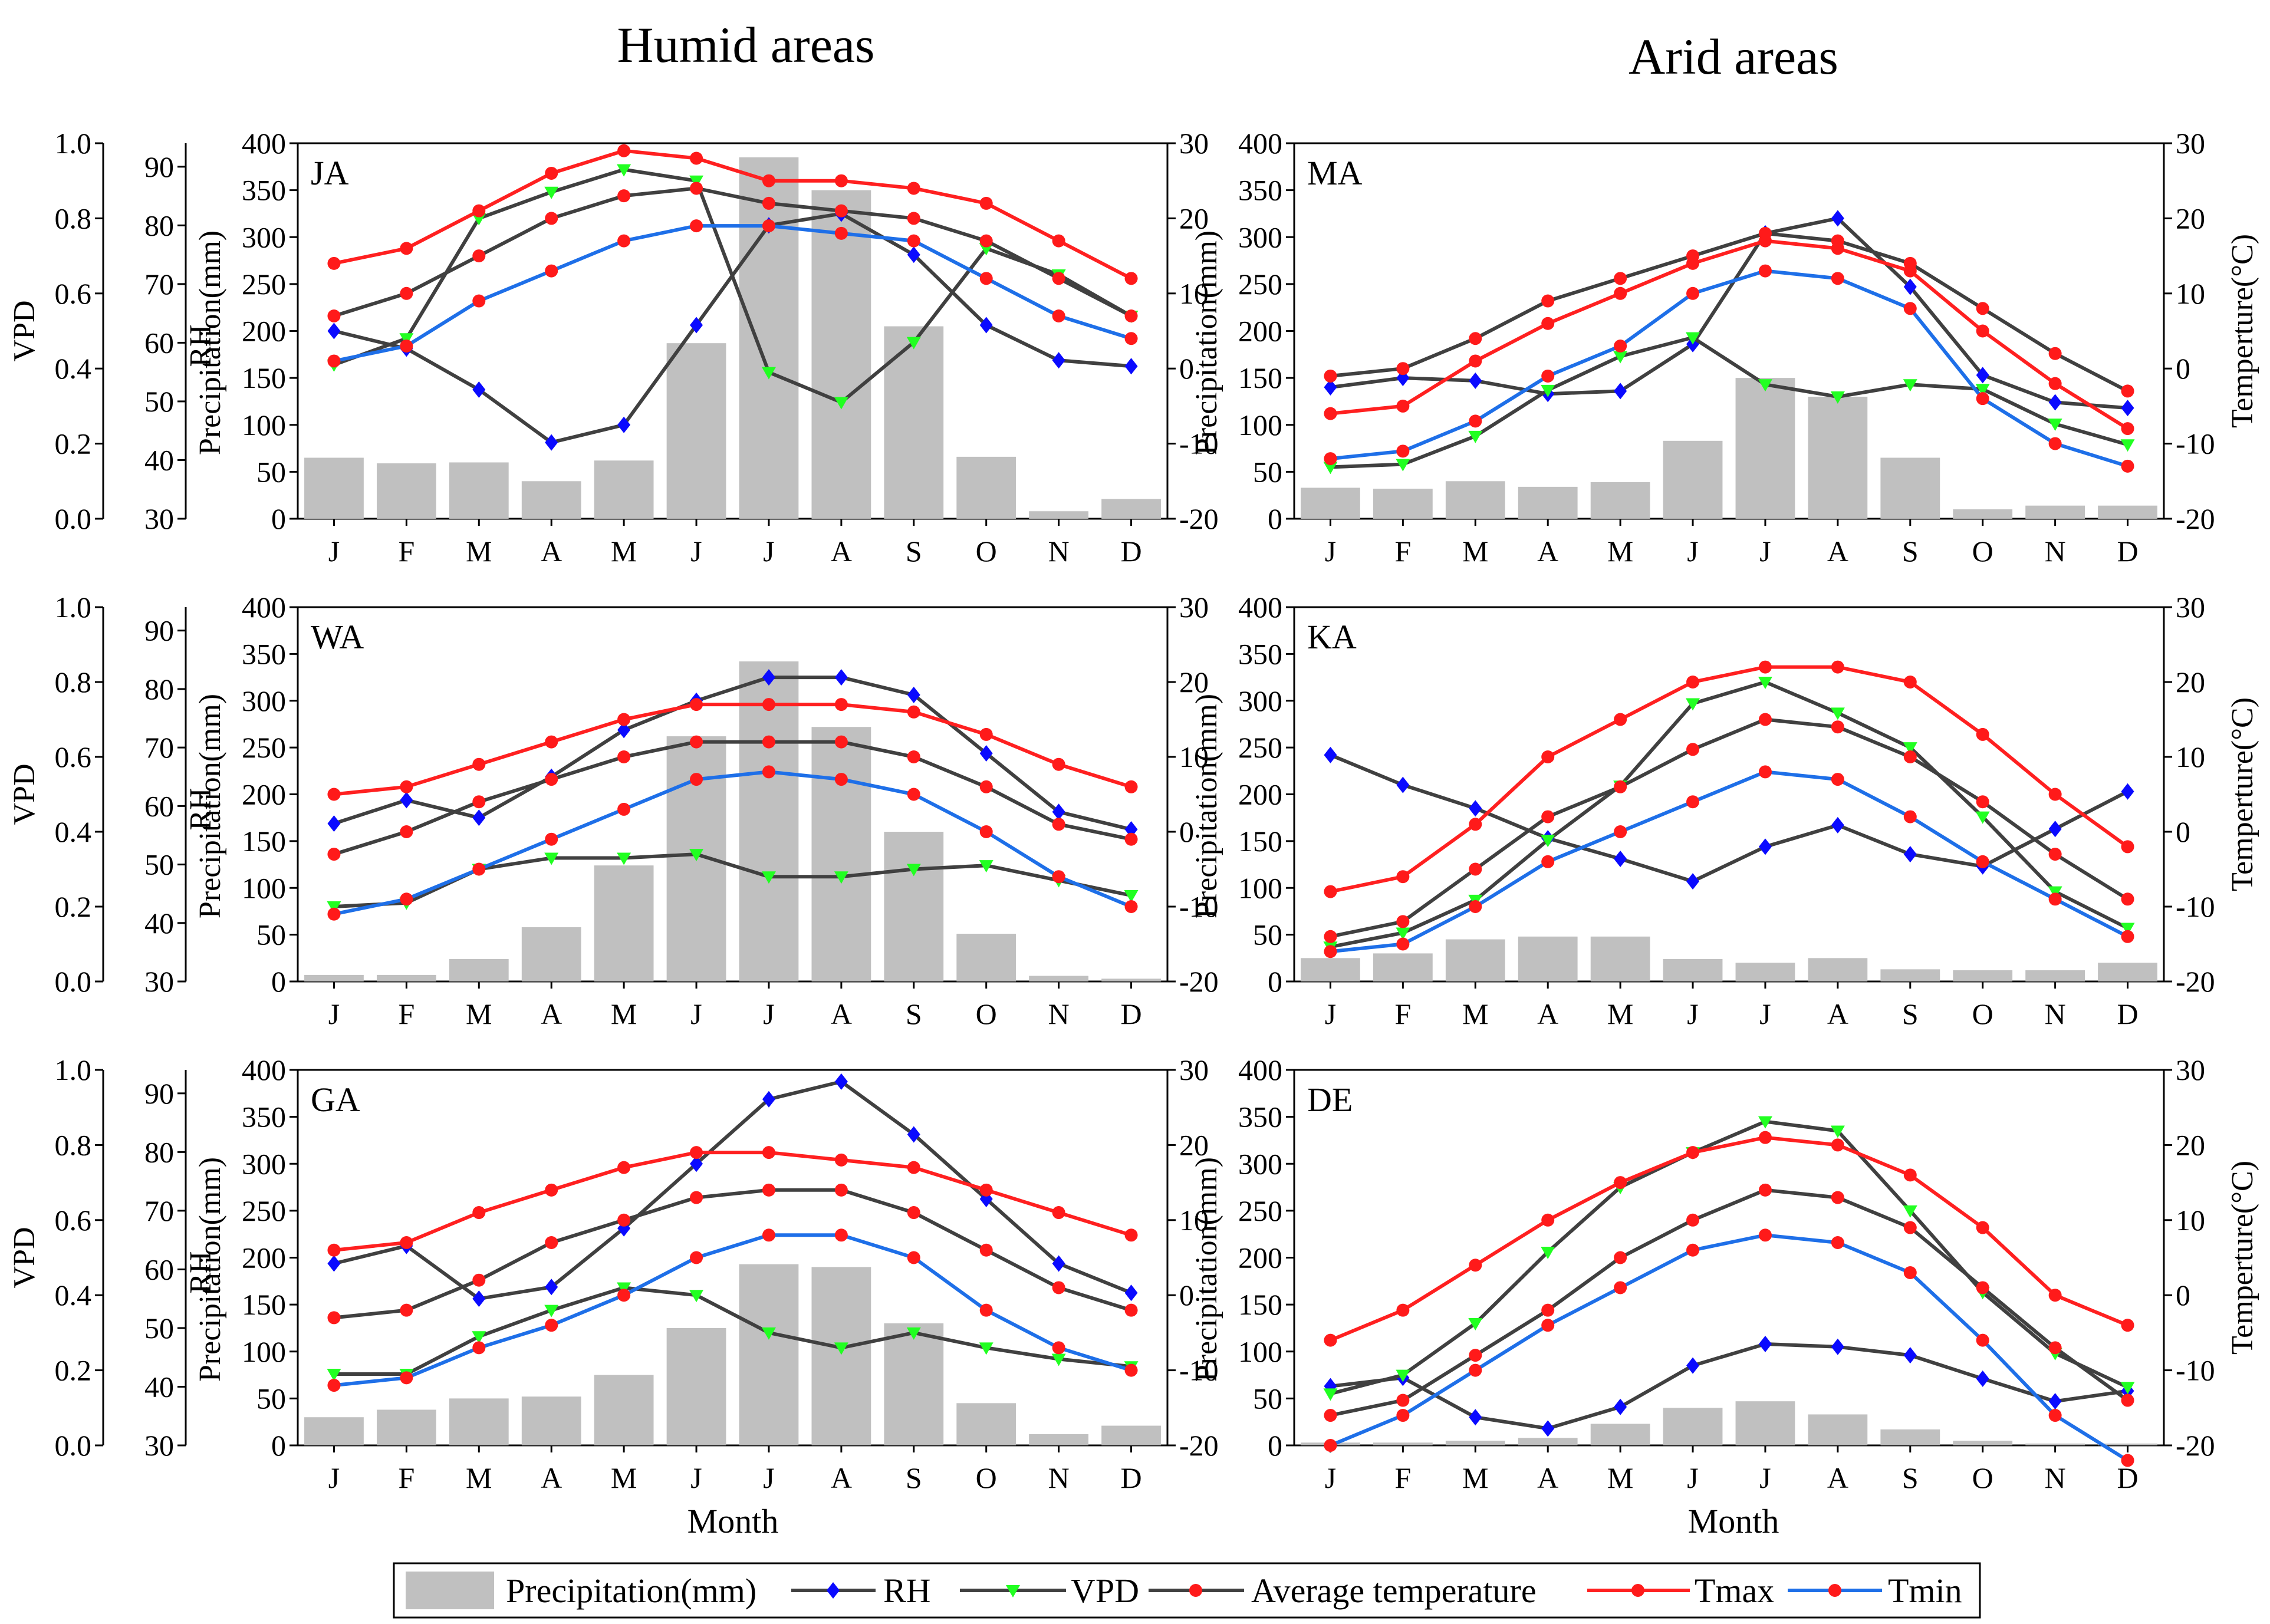  I want to click on precip-tick-label: 100, so click(264, 887).